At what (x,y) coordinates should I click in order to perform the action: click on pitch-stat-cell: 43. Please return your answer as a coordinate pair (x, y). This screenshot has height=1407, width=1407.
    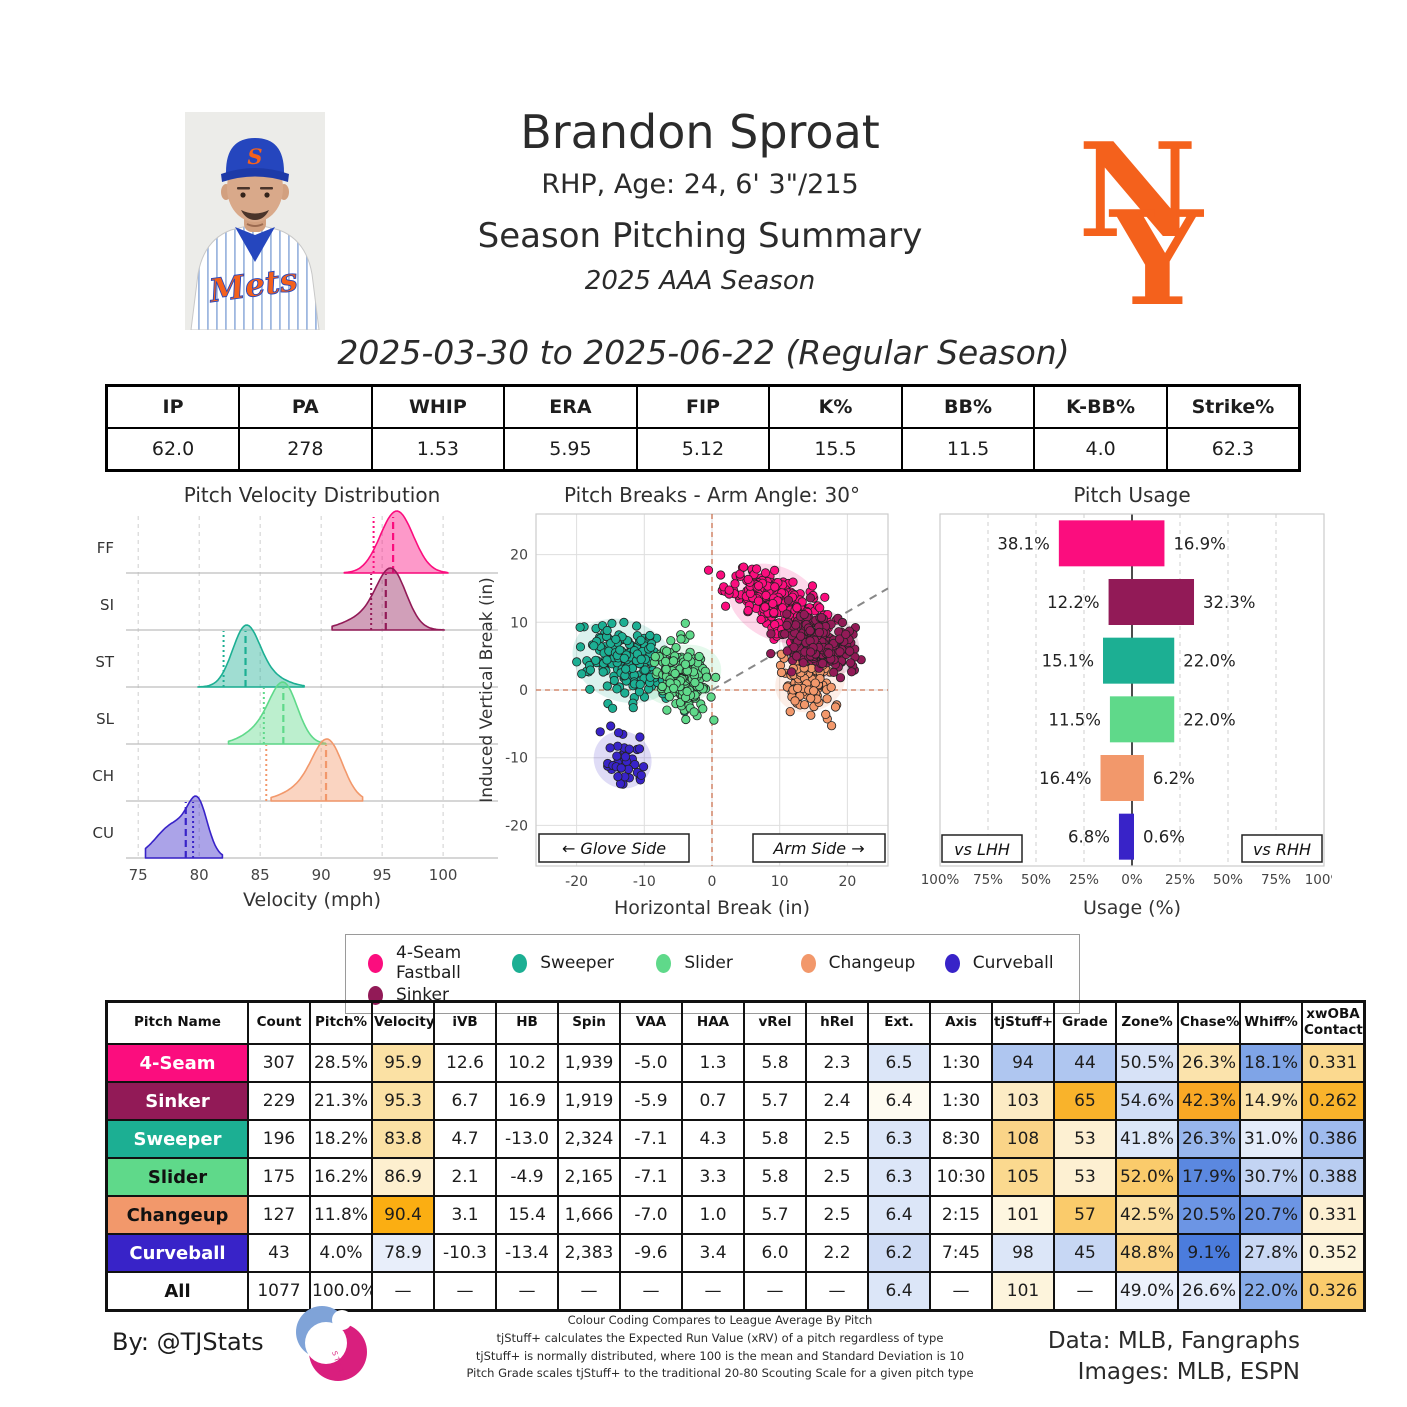
    Looking at the image, I should click on (279, 1253).